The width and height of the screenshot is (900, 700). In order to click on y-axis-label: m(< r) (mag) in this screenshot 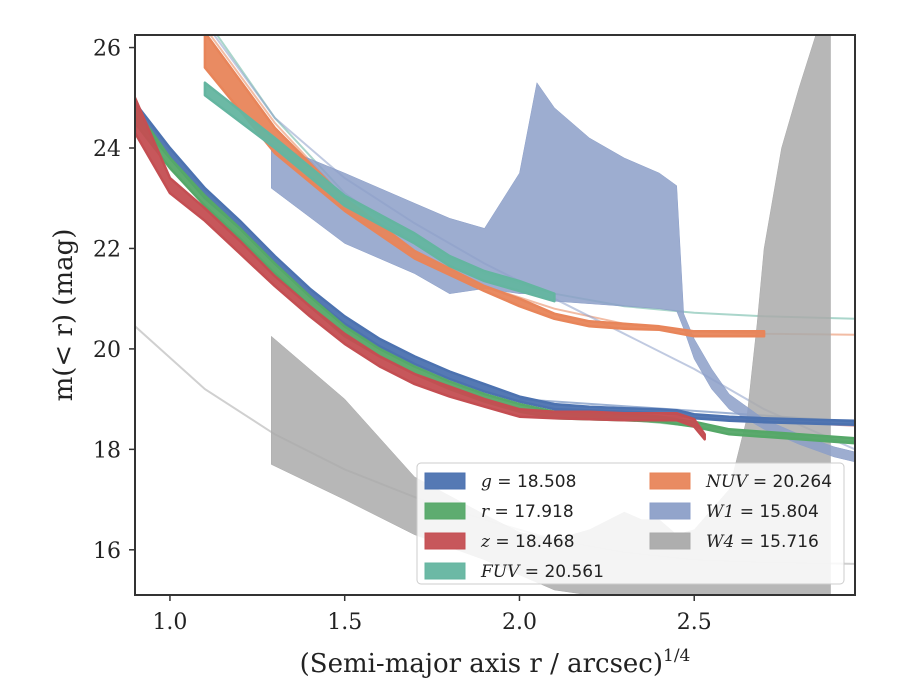, I will do `click(64, 315)`.